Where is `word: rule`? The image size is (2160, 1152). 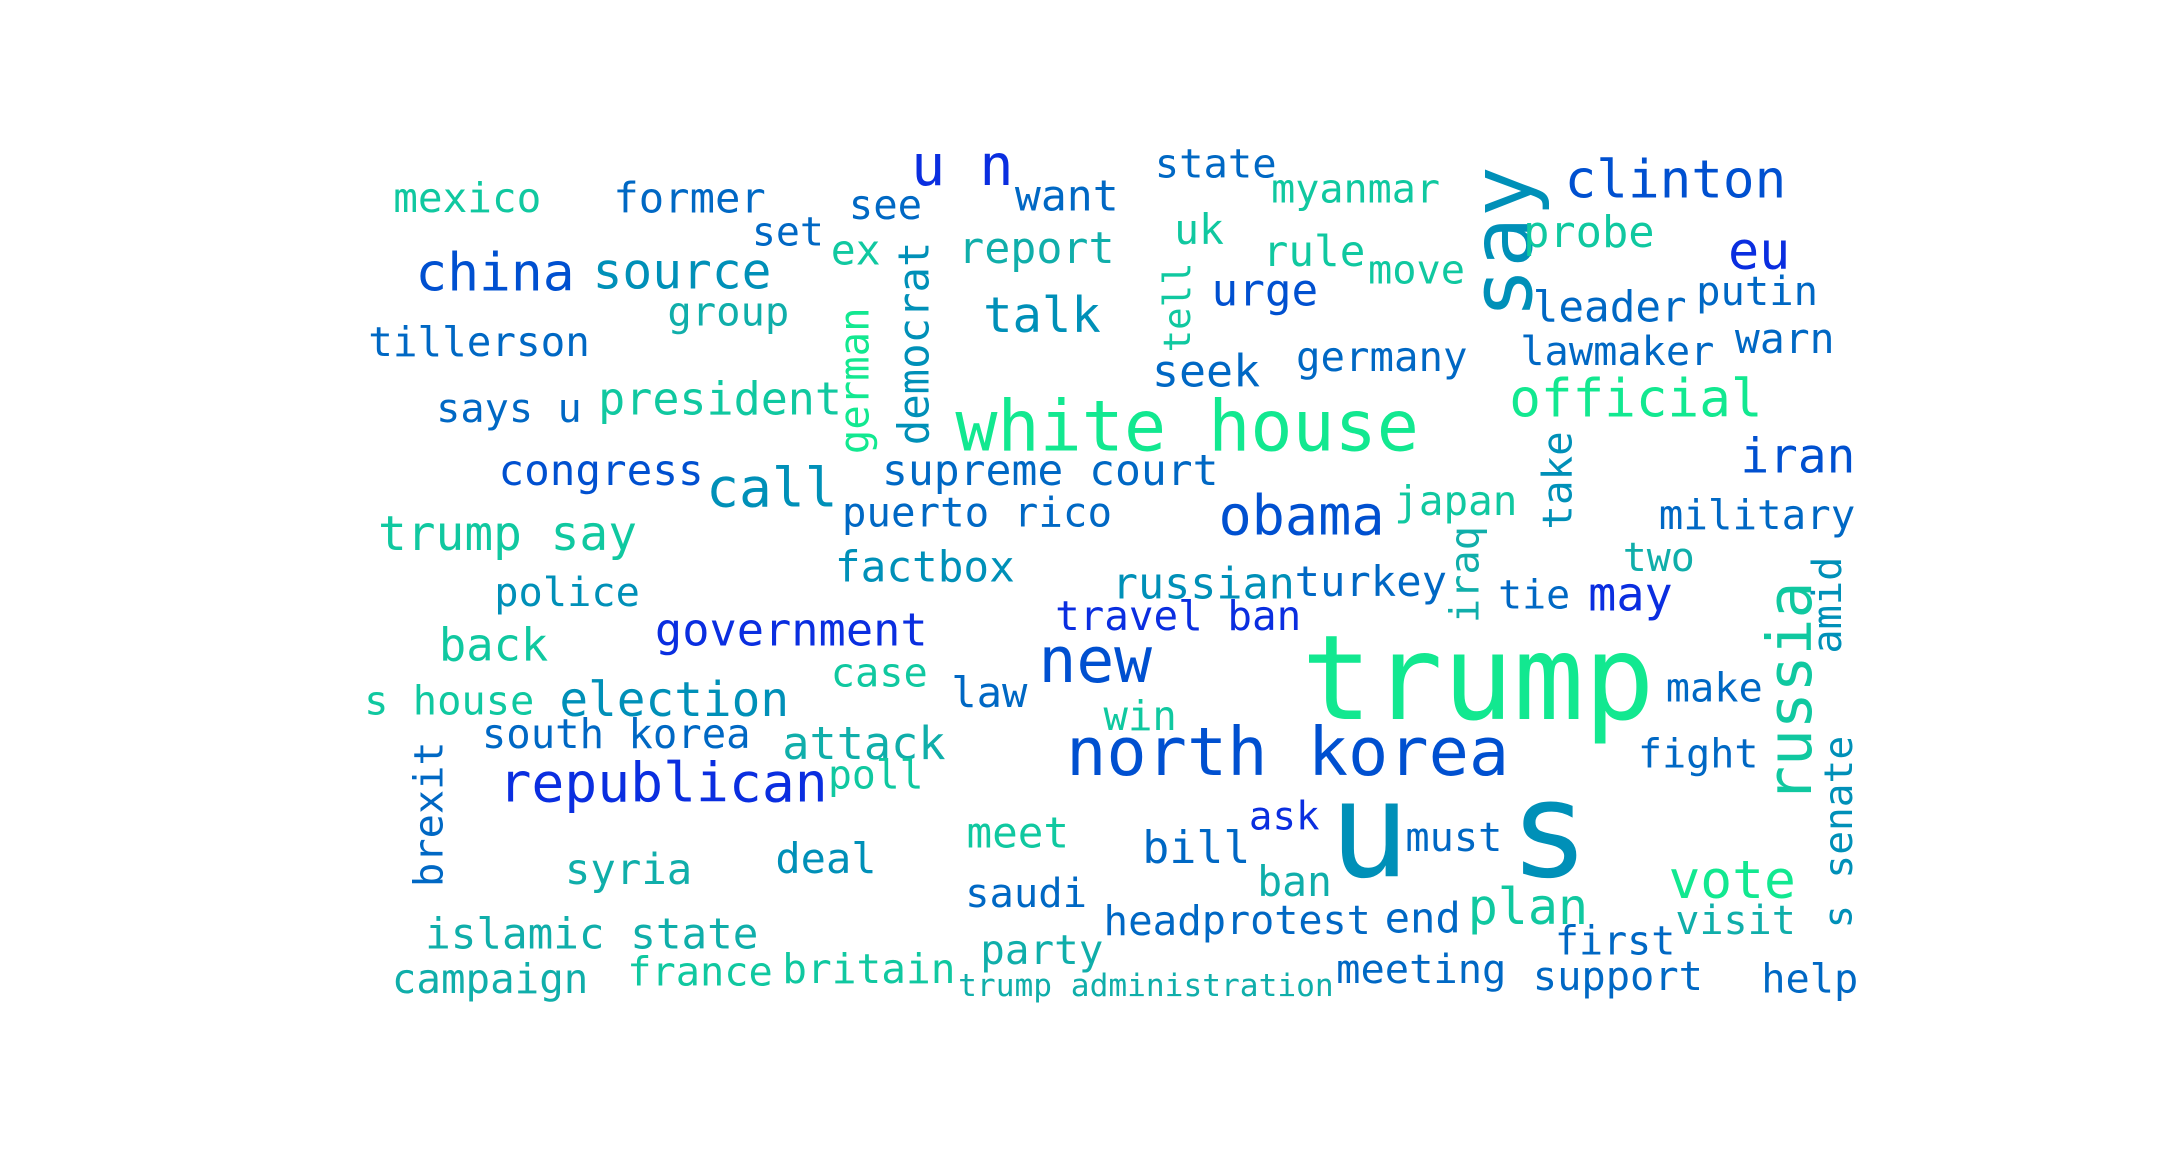 word: rule is located at coordinates (1314, 252).